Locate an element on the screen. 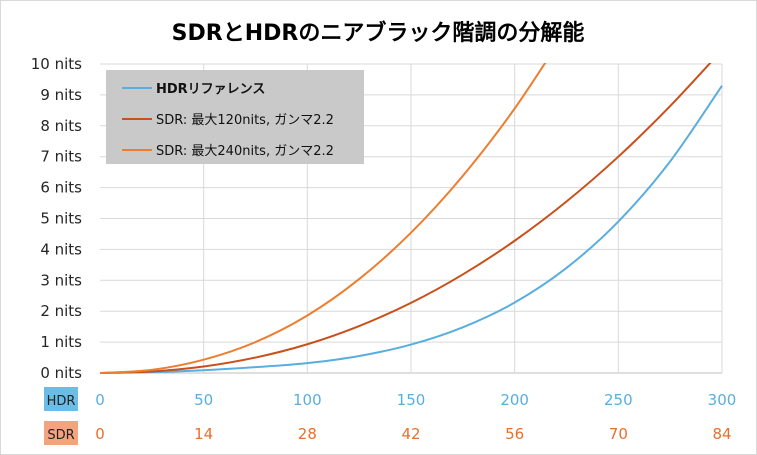  y-tick-label: 5 nits is located at coordinates (61, 219).